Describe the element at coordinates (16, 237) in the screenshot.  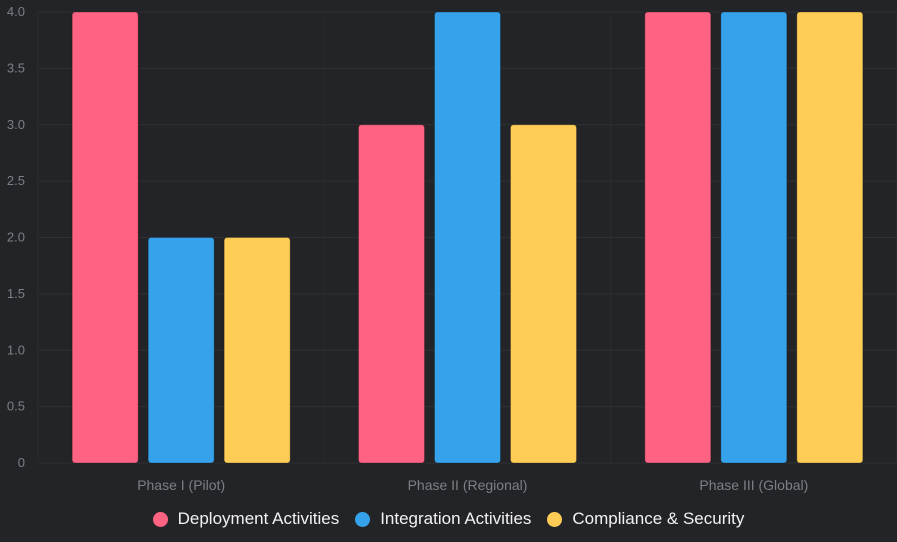
I see `y-tick-label: 2.0` at that location.